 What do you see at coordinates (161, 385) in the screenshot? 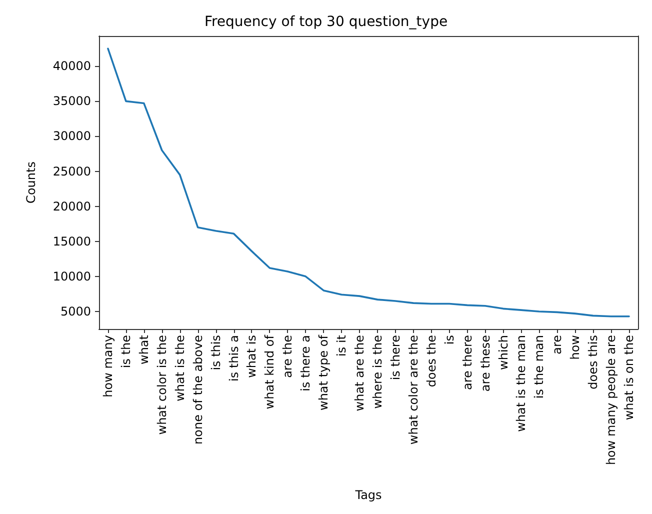
I see `x-tick-label: what color is the` at bounding box center [161, 385].